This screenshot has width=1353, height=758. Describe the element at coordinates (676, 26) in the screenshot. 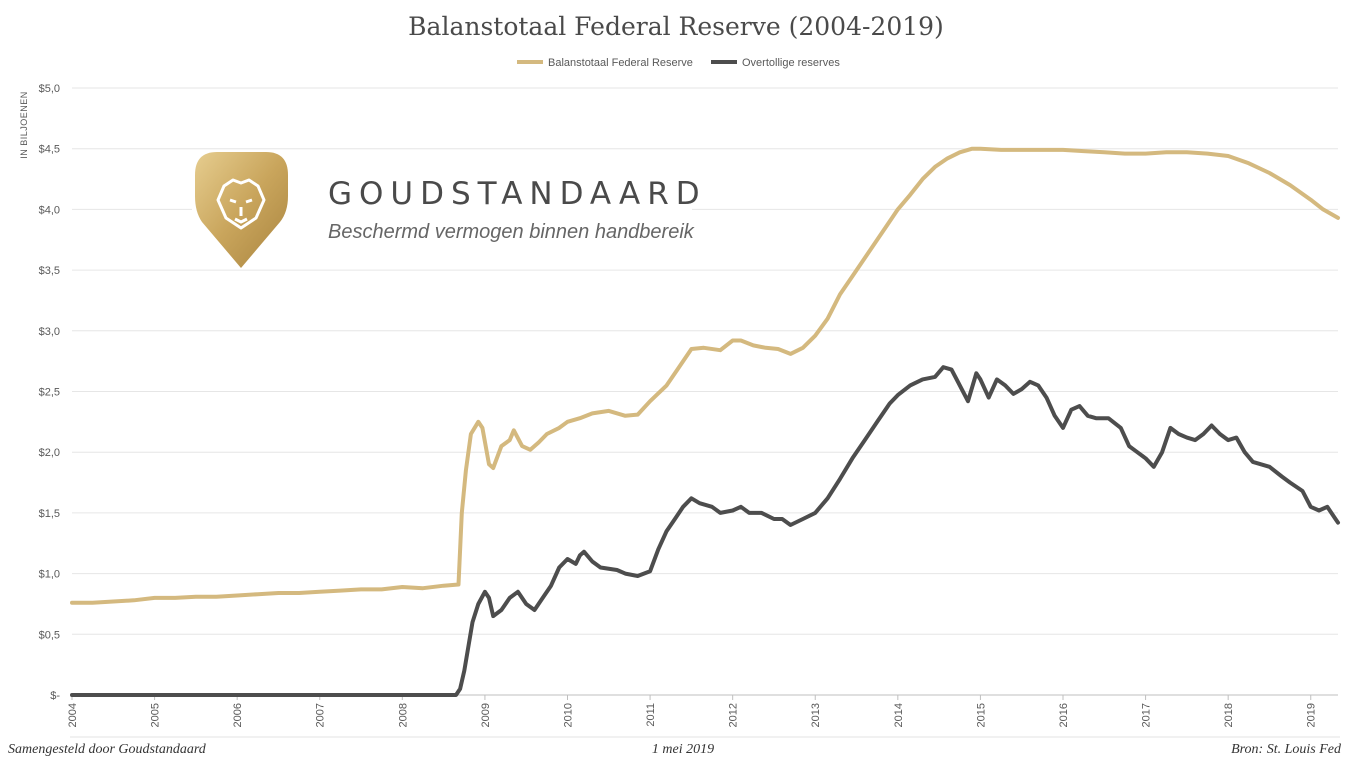

I see `chart-title: Balanstotaal Federal Reserve (2004-2019)` at that location.